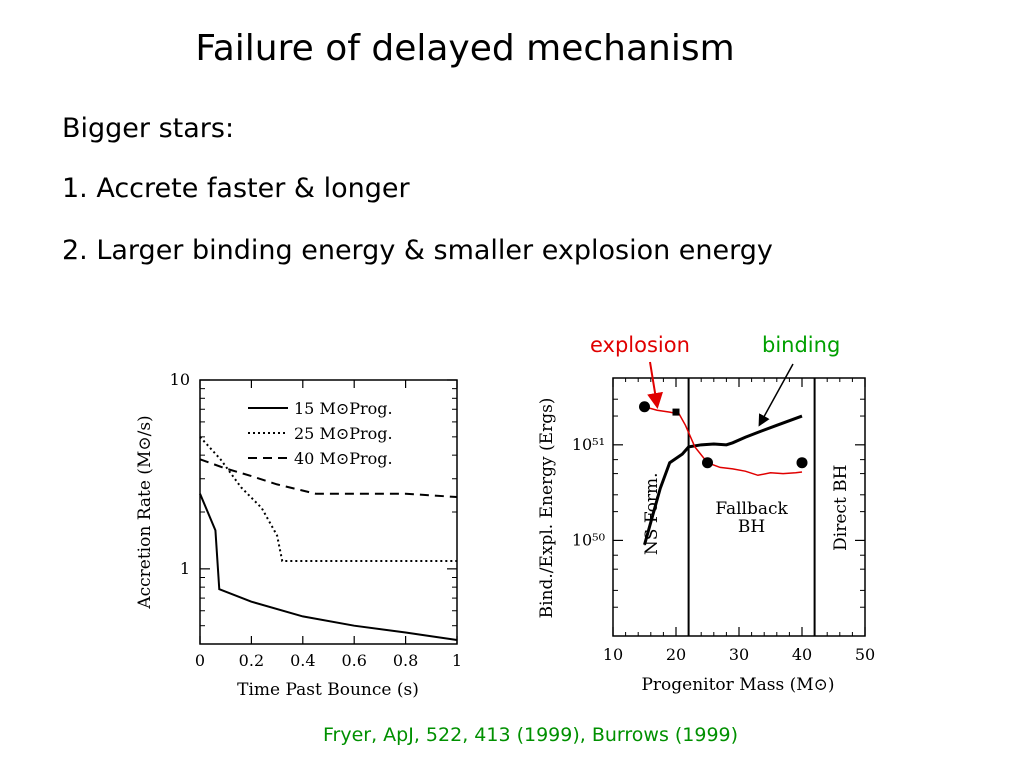  Describe the element at coordinates (343, 458) in the screenshot. I see `legend-label: 40 M⊙Prog.` at that location.